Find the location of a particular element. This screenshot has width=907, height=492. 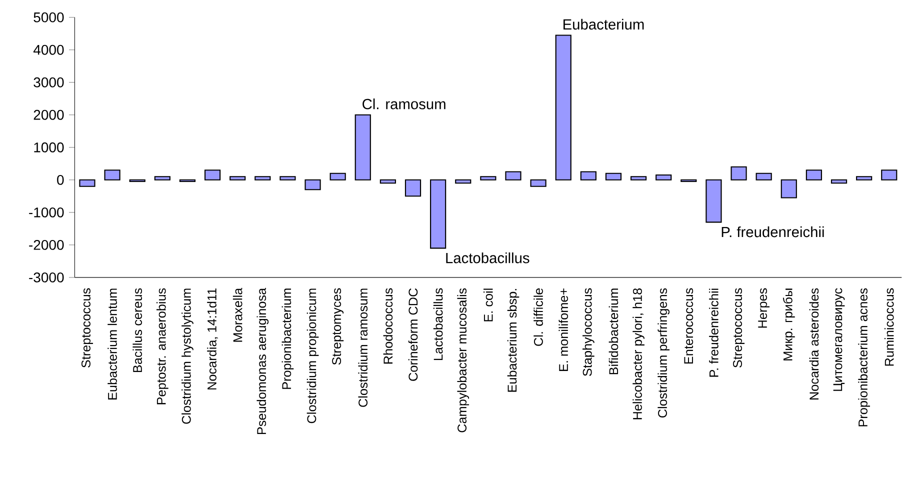

x-tick-label: Helicobacter pylori, h18 is located at coordinates (638, 354).